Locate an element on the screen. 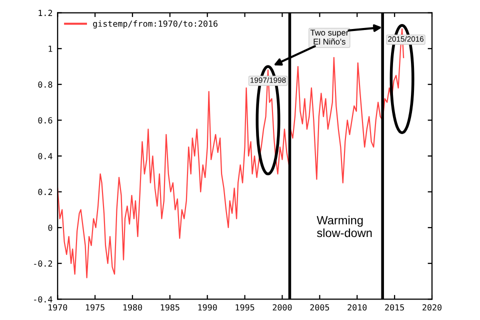  y-tick-label: 1.2 is located at coordinates (45, 13).